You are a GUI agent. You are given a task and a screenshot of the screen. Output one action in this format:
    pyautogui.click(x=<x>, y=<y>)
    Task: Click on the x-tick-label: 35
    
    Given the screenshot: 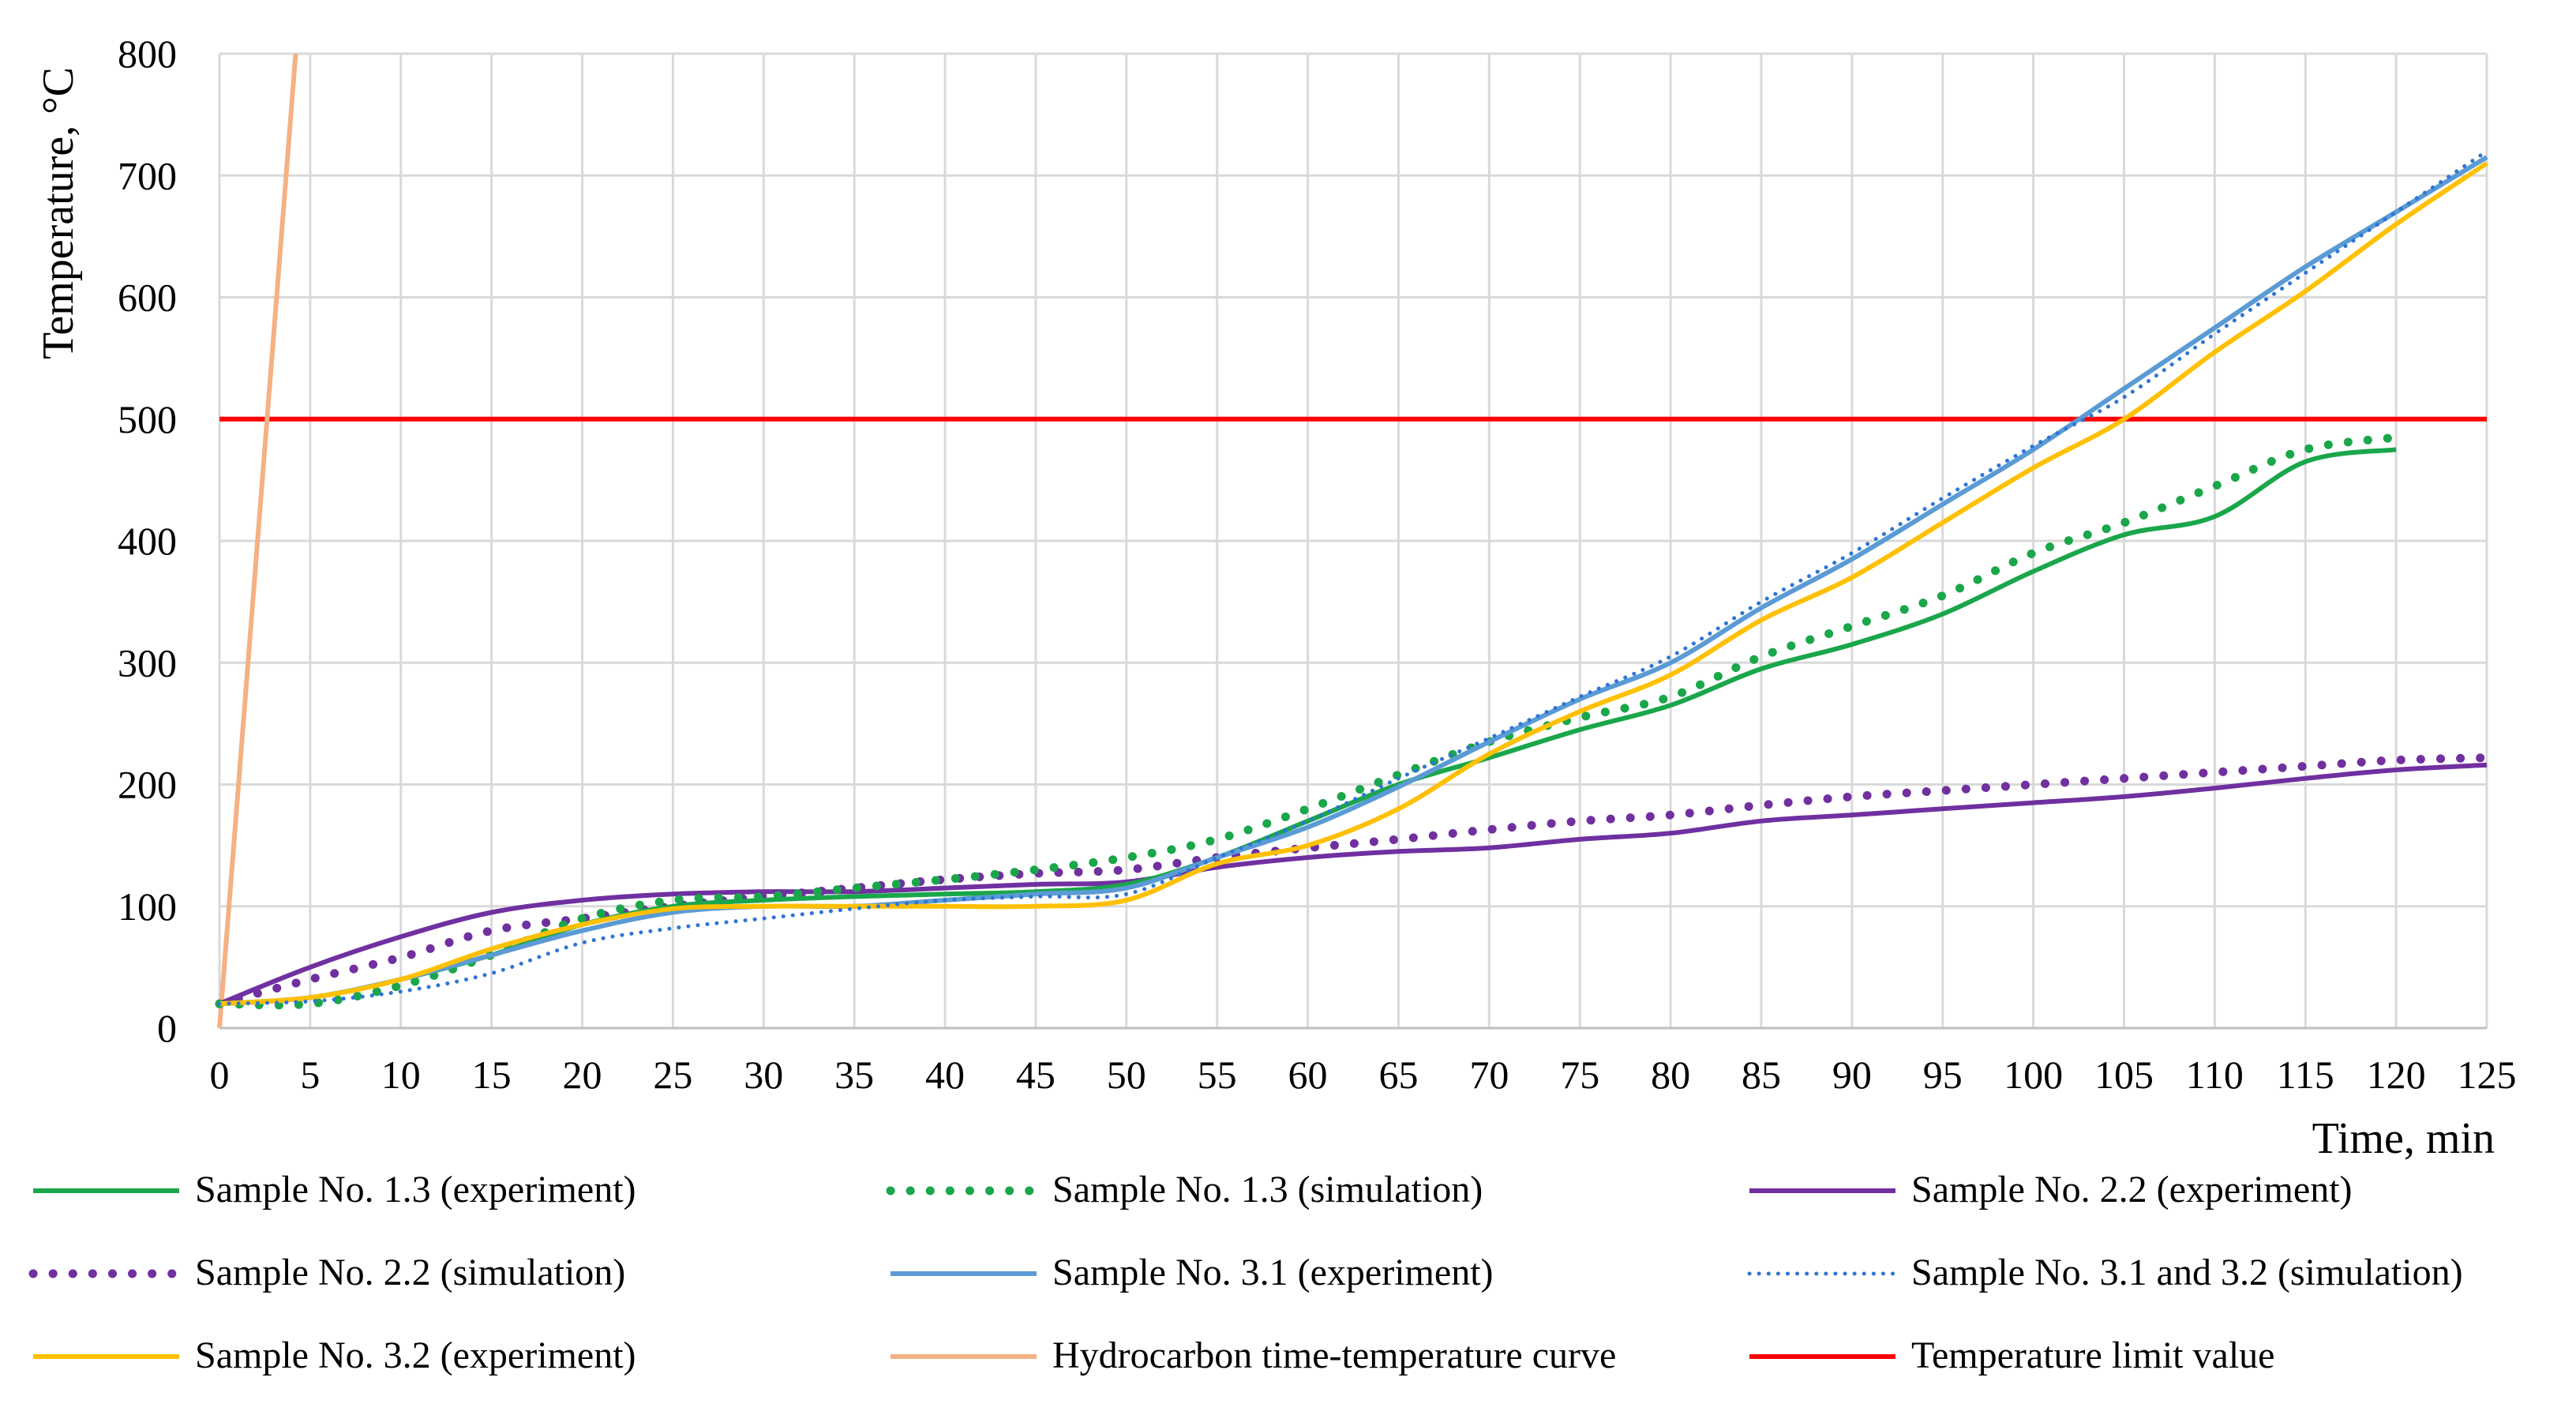 What is the action you would take?
    pyautogui.click(x=854, y=1075)
    